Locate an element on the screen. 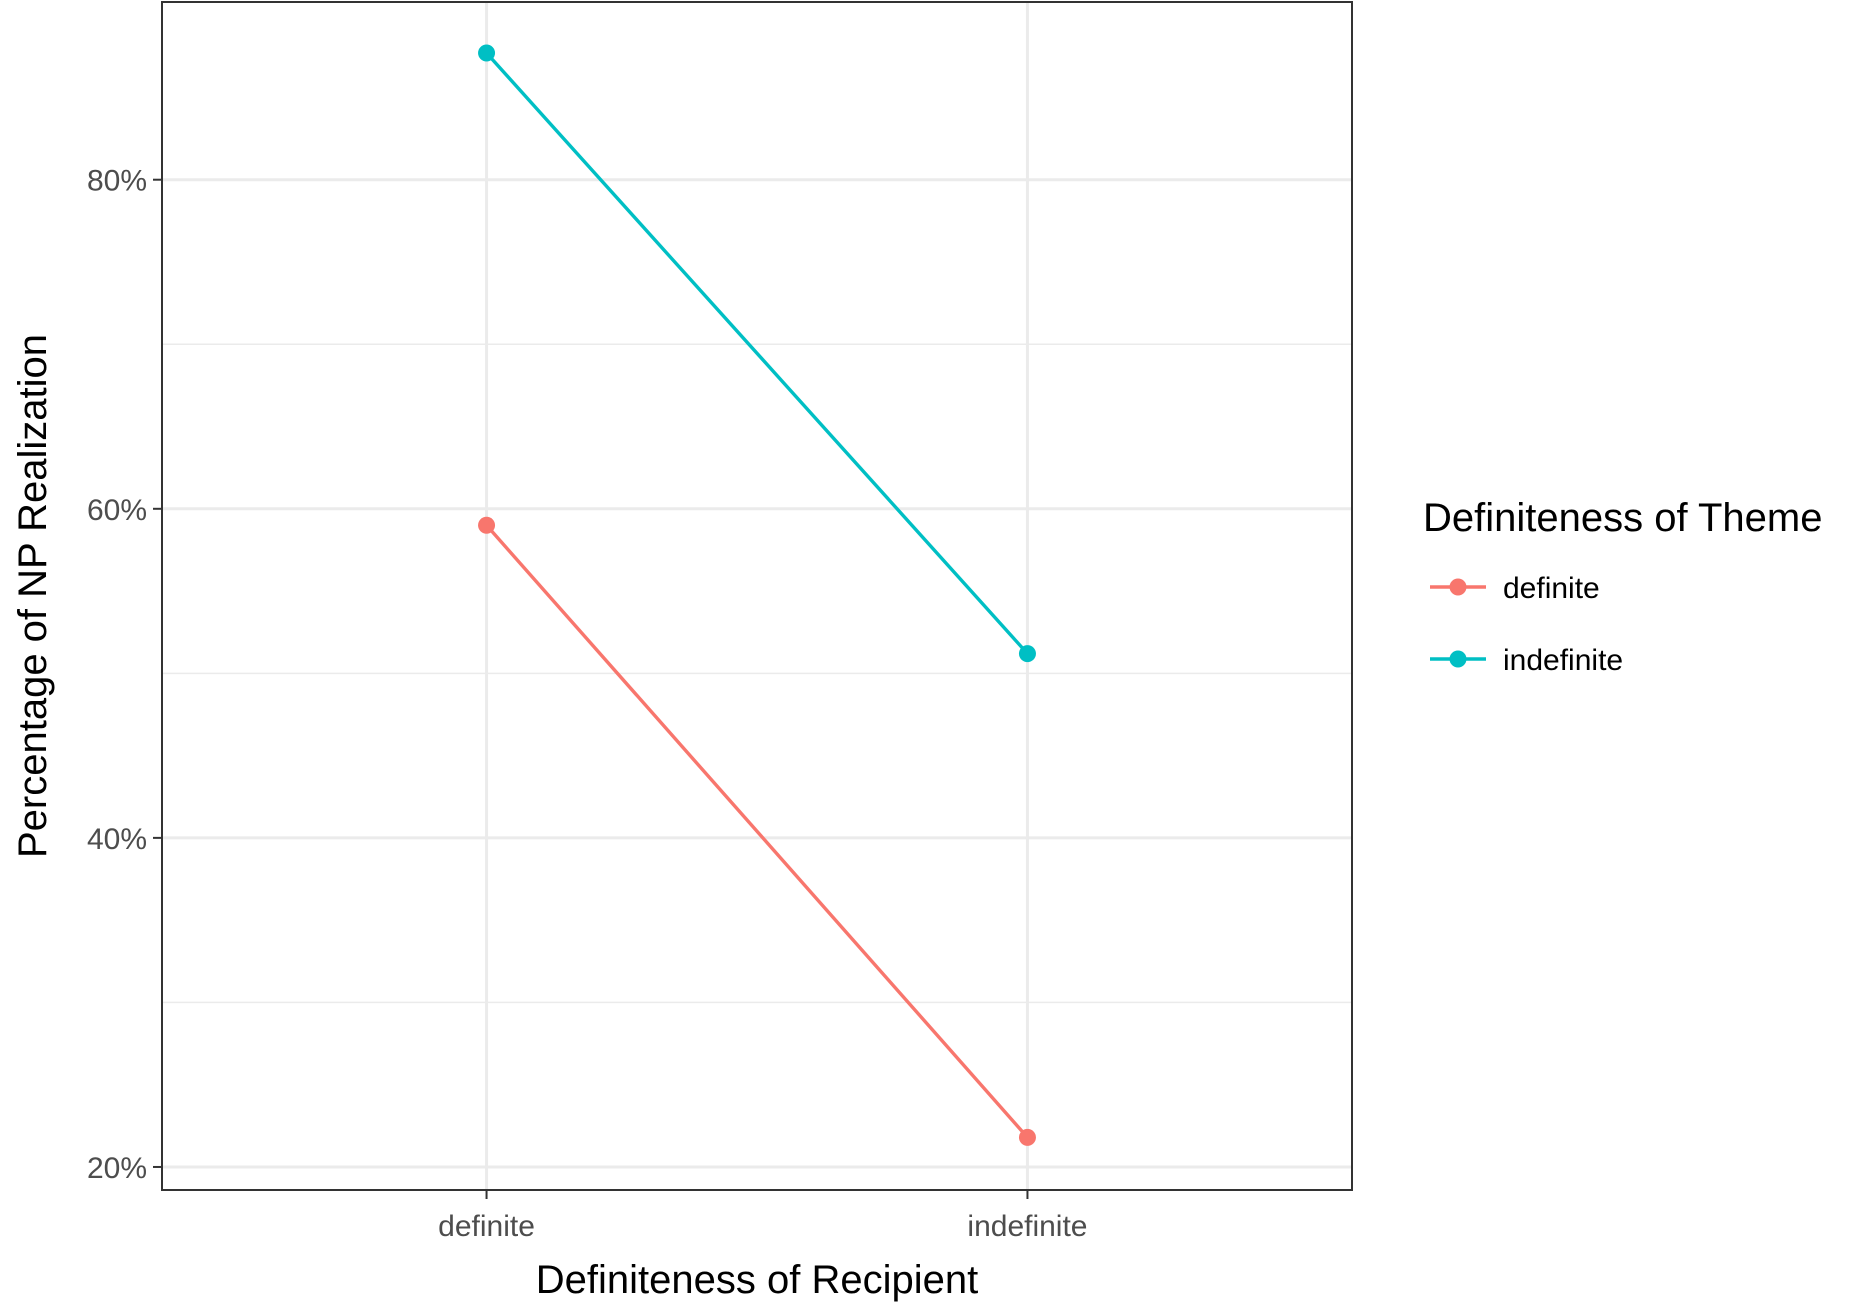  y-tick-label: 20% is located at coordinates (117, 1168).